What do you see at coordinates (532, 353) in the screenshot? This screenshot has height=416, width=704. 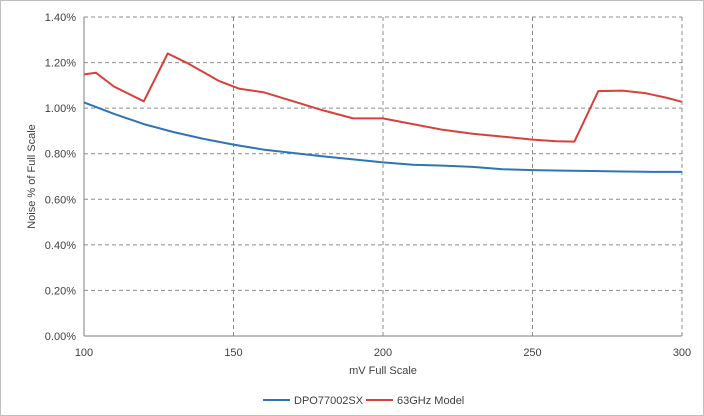 I see `x-tick-label: 250` at bounding box center [532, 353].